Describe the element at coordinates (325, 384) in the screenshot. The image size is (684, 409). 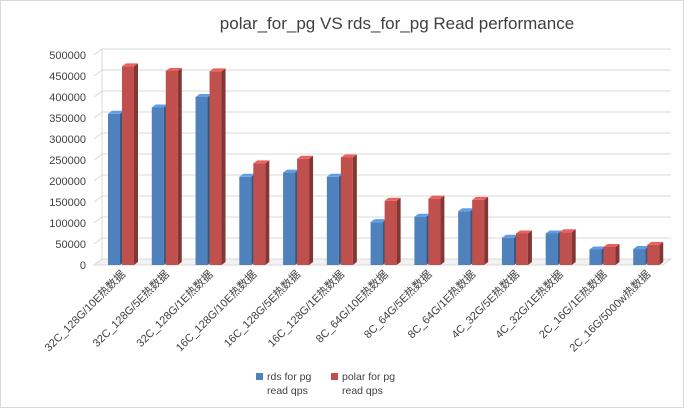
I see `chart-legend: rds for pg read qps polar for pg read qps` at that location.